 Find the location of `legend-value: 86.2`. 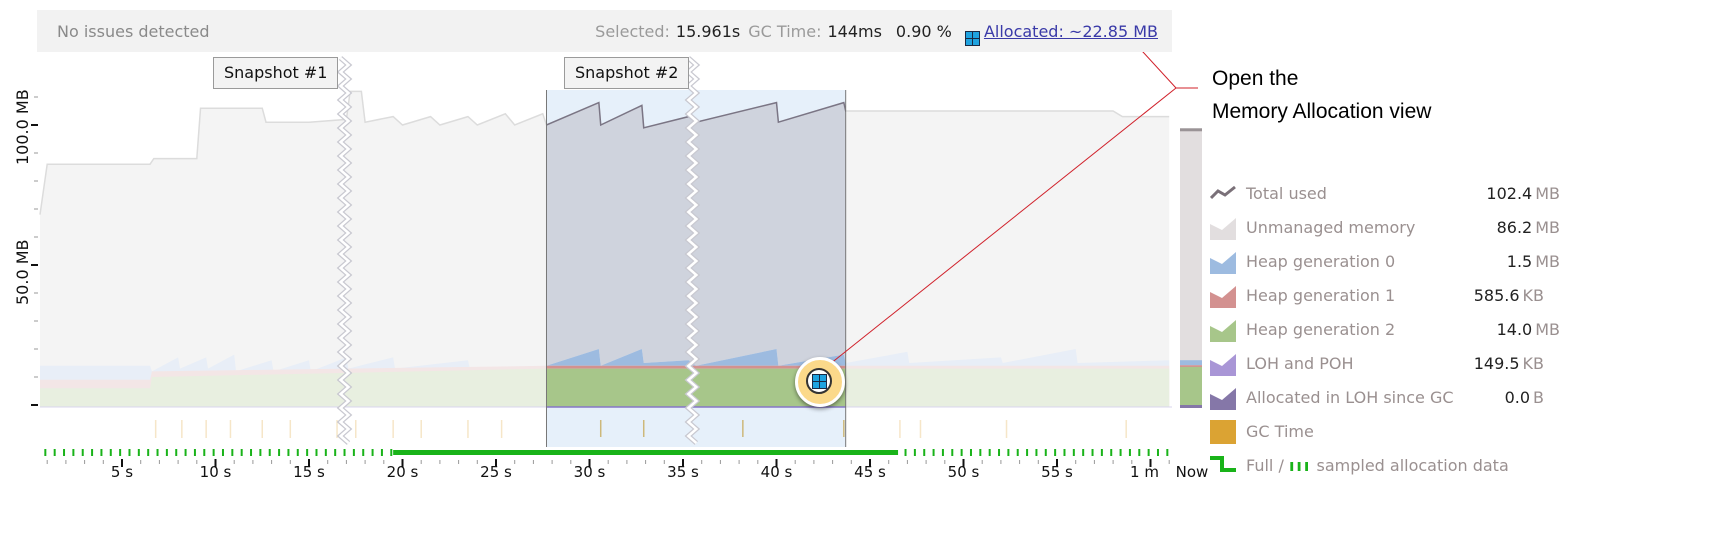

legend-value: 86.2 is located at coordinates (1514, 227).